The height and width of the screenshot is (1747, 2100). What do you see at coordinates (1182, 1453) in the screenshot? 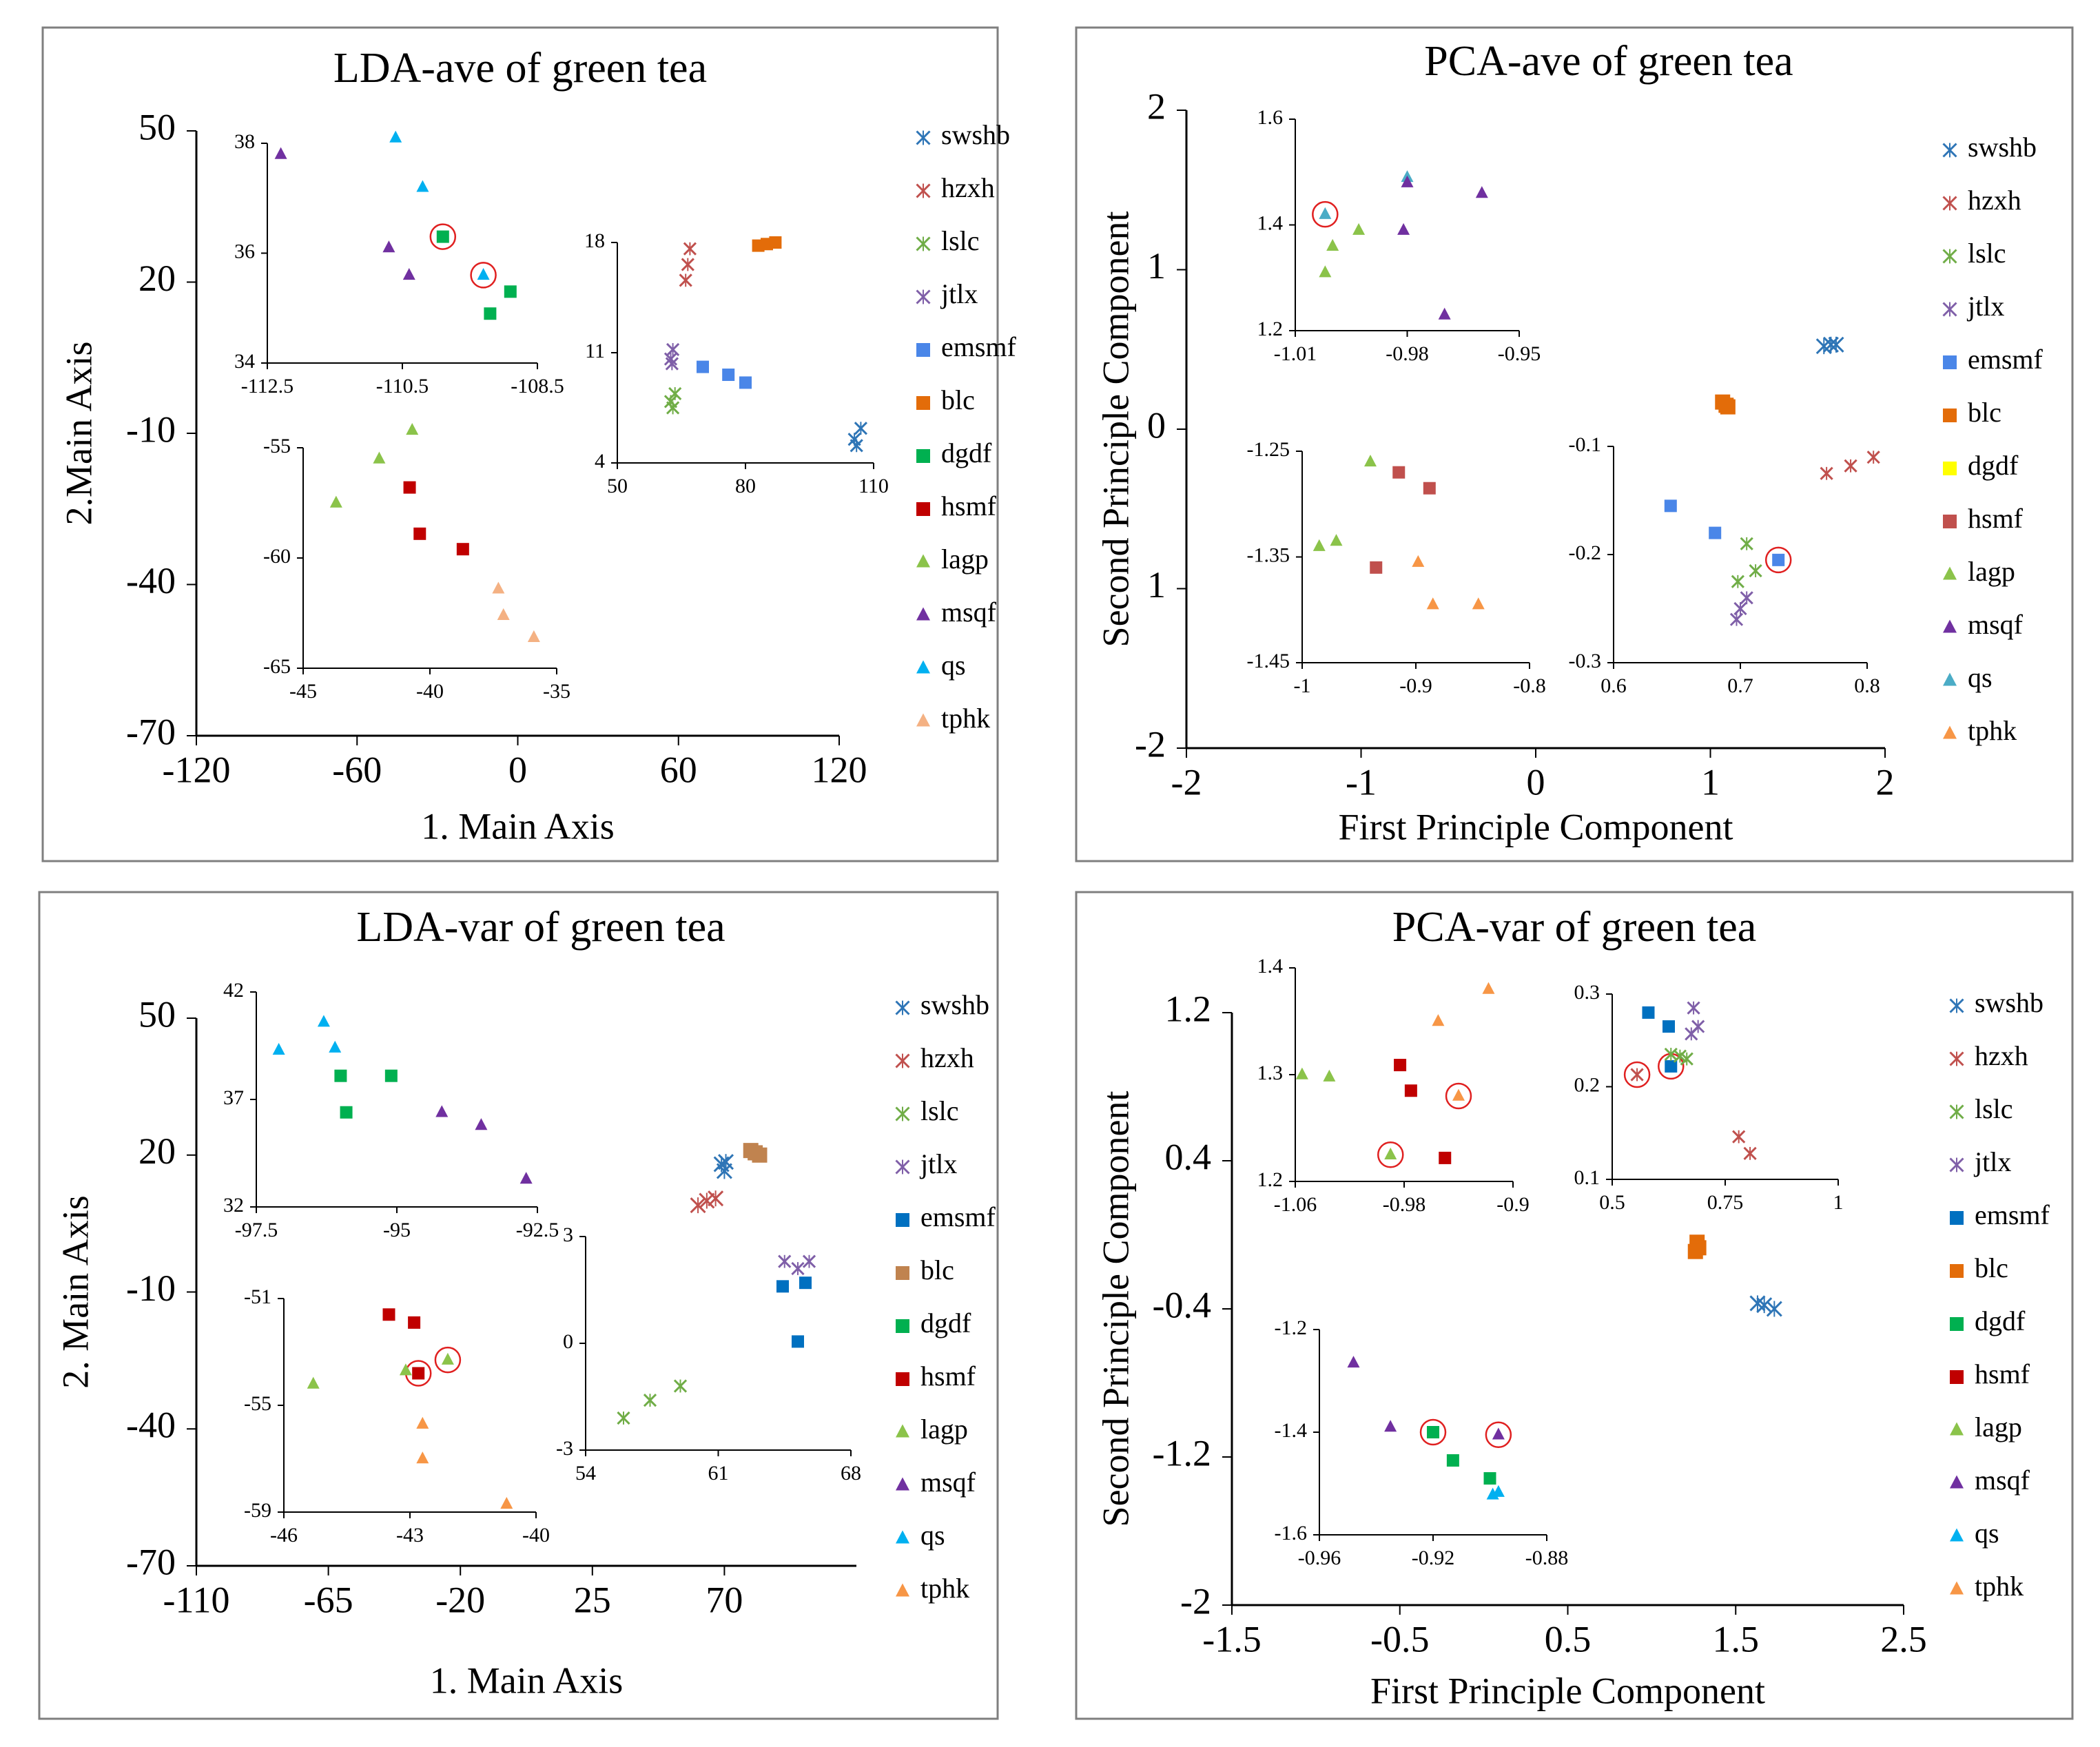
I see `y-tick-label: -1.2` at bounding box center [1182, 1453].